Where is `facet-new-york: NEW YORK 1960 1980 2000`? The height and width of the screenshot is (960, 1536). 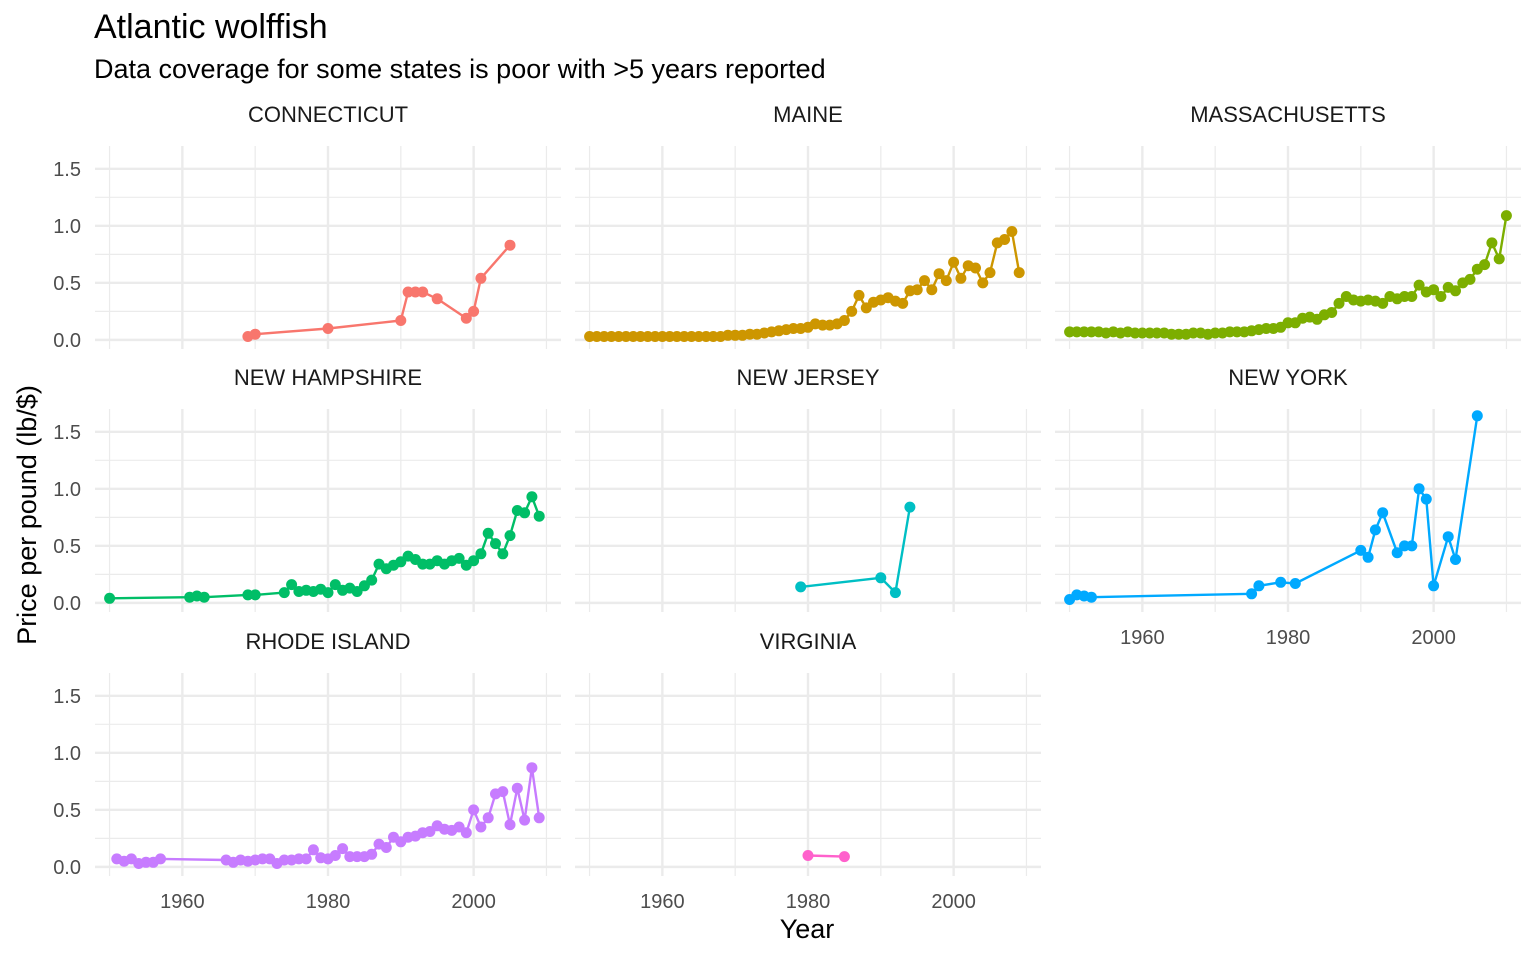 facet-new-york: NEW YORK 1960 1980 2000 is located at coordinates (1288, 507).